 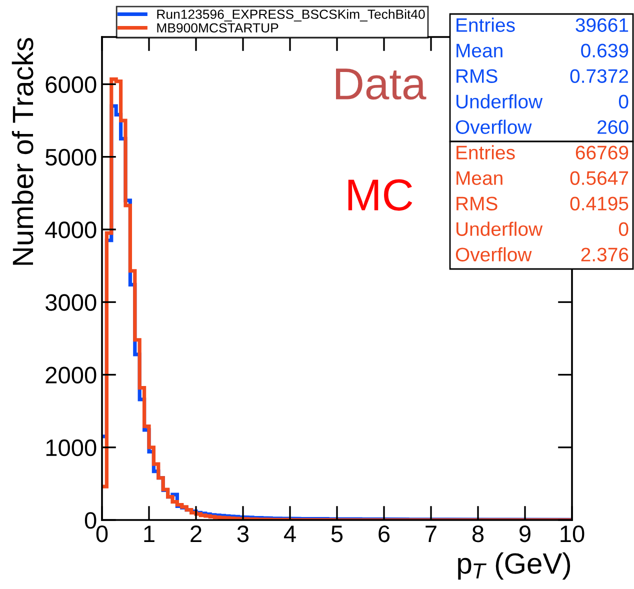 I want to click on x-tick-label: 4, so click(x=290, y=534).